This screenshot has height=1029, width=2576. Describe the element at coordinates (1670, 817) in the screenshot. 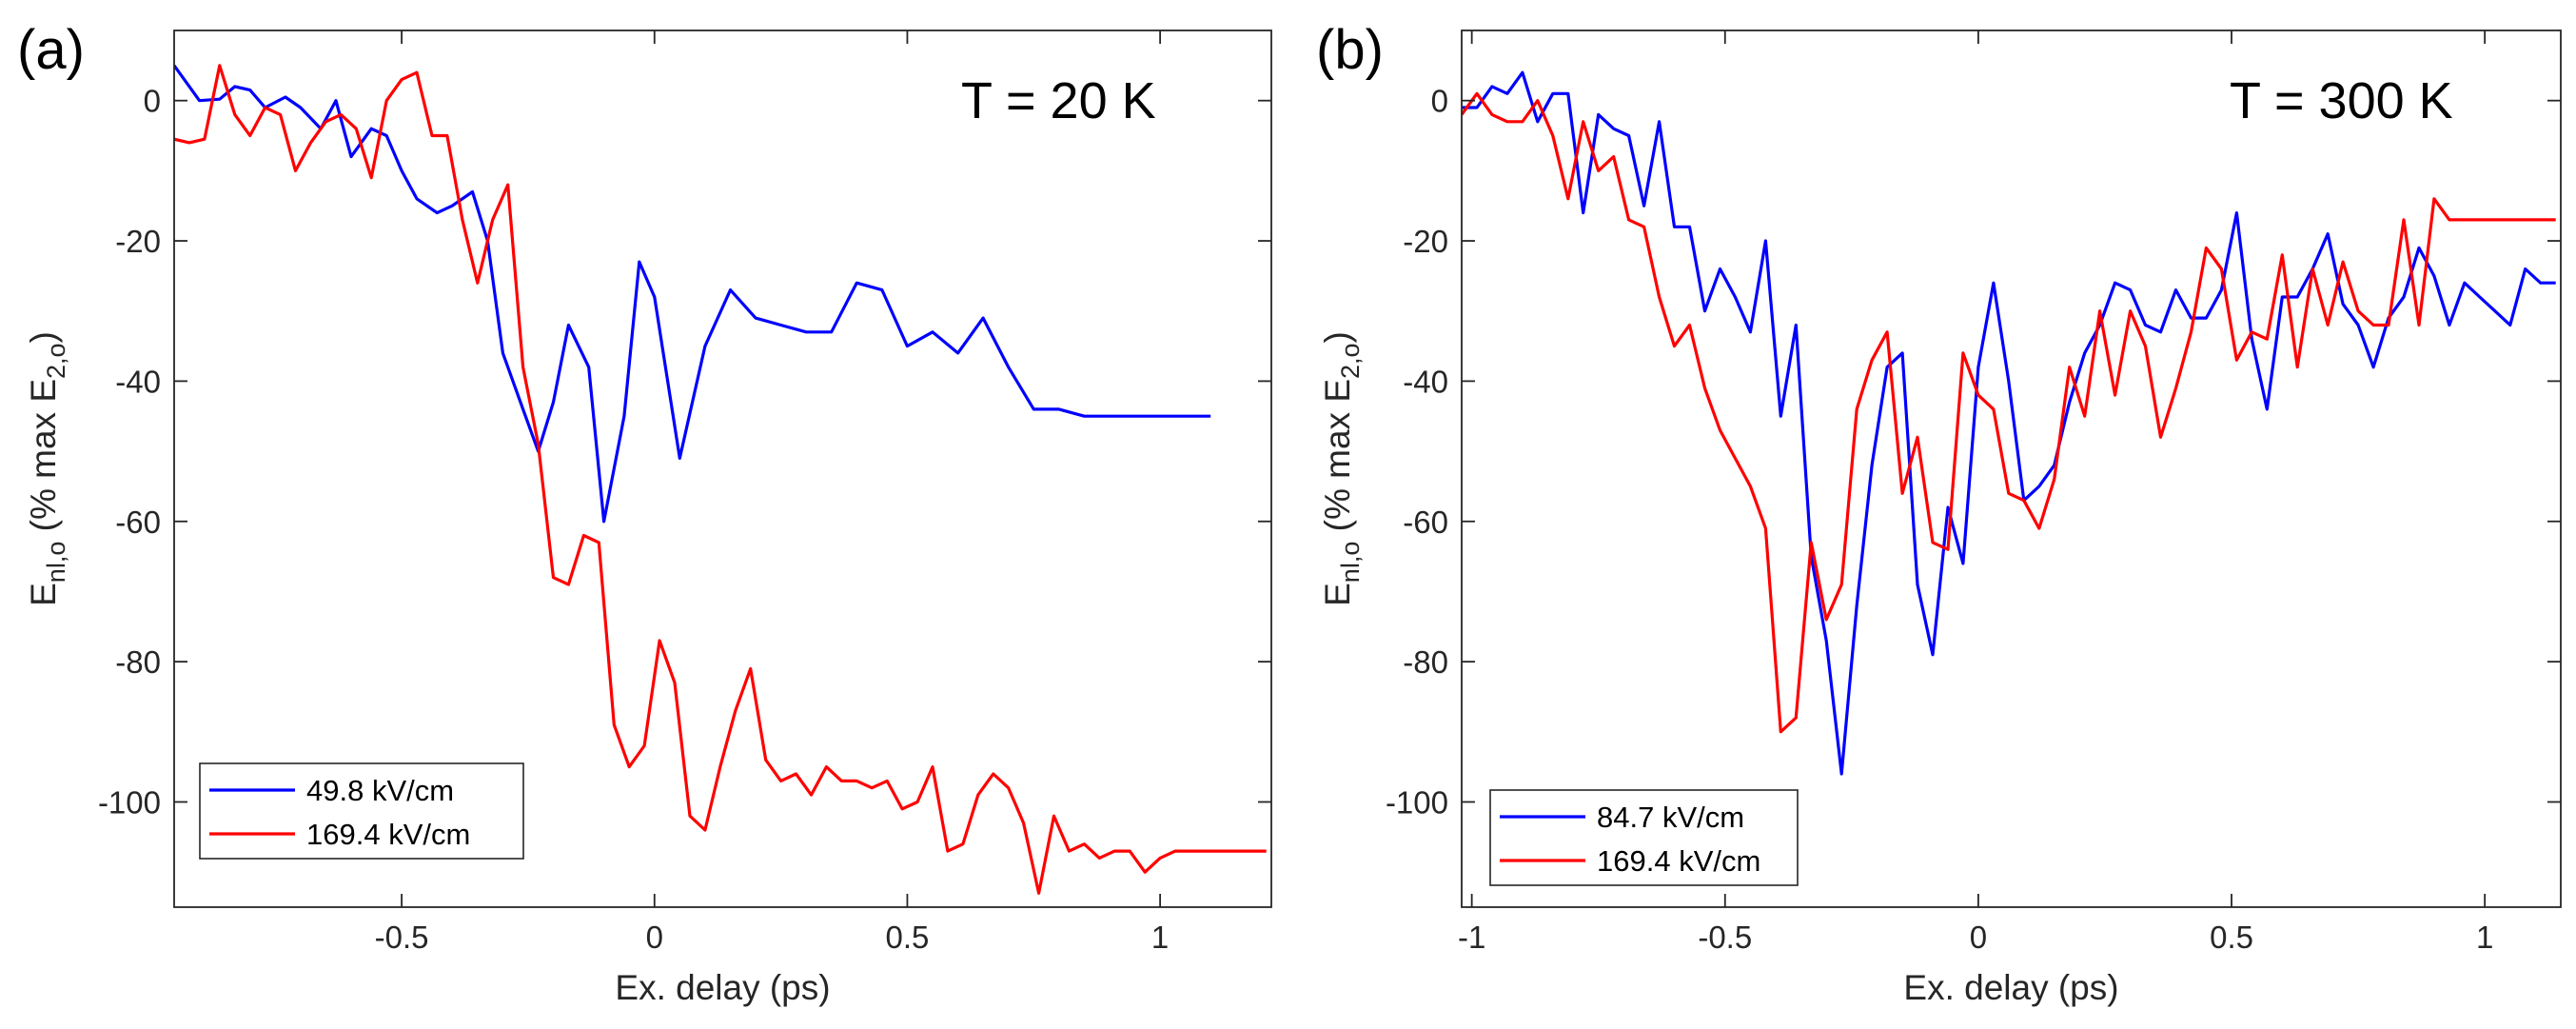

I see `legend-label: 84.7 kV/cm` at that location.